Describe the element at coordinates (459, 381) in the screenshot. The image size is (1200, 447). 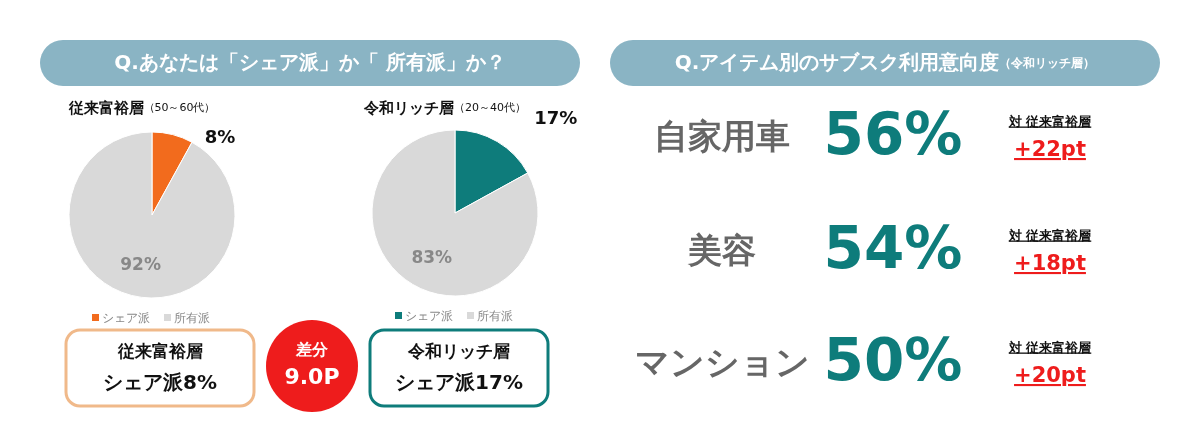
I see `text: シェア派17%` at that location.